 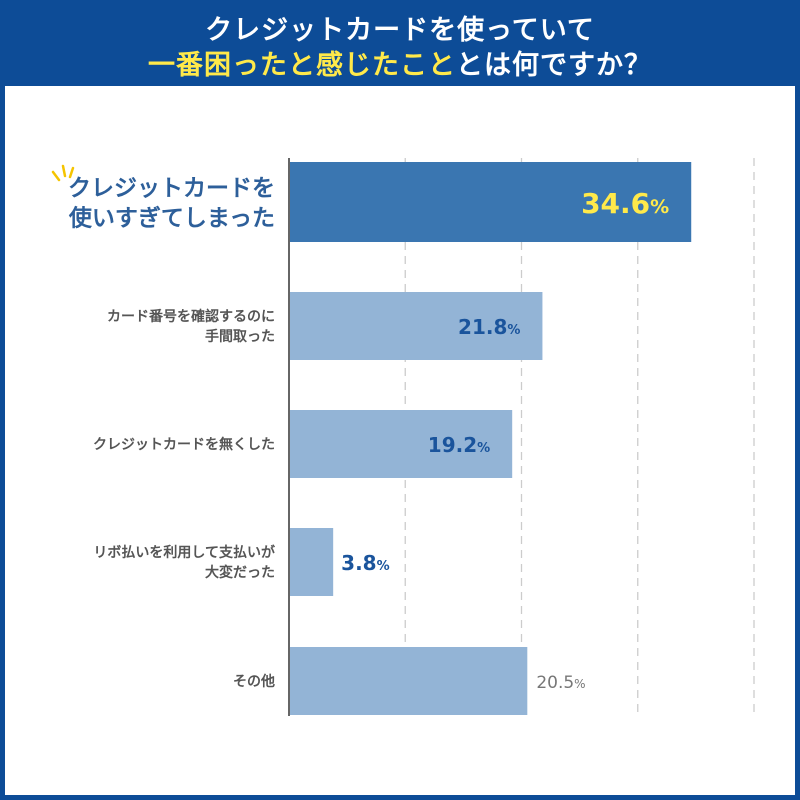 I want to click on title-line-2: 一番困ったと感じたこととは何ですか？, so click(x=400, y=62).